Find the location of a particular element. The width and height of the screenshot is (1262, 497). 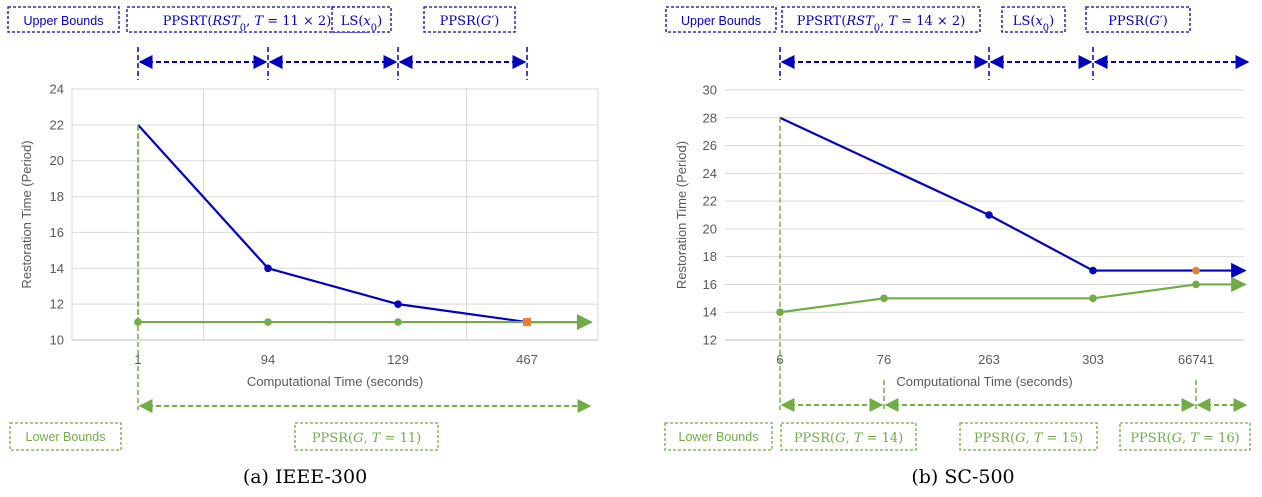

caption-a: (a) IEEE-300 is located at coordinates (305, 477).